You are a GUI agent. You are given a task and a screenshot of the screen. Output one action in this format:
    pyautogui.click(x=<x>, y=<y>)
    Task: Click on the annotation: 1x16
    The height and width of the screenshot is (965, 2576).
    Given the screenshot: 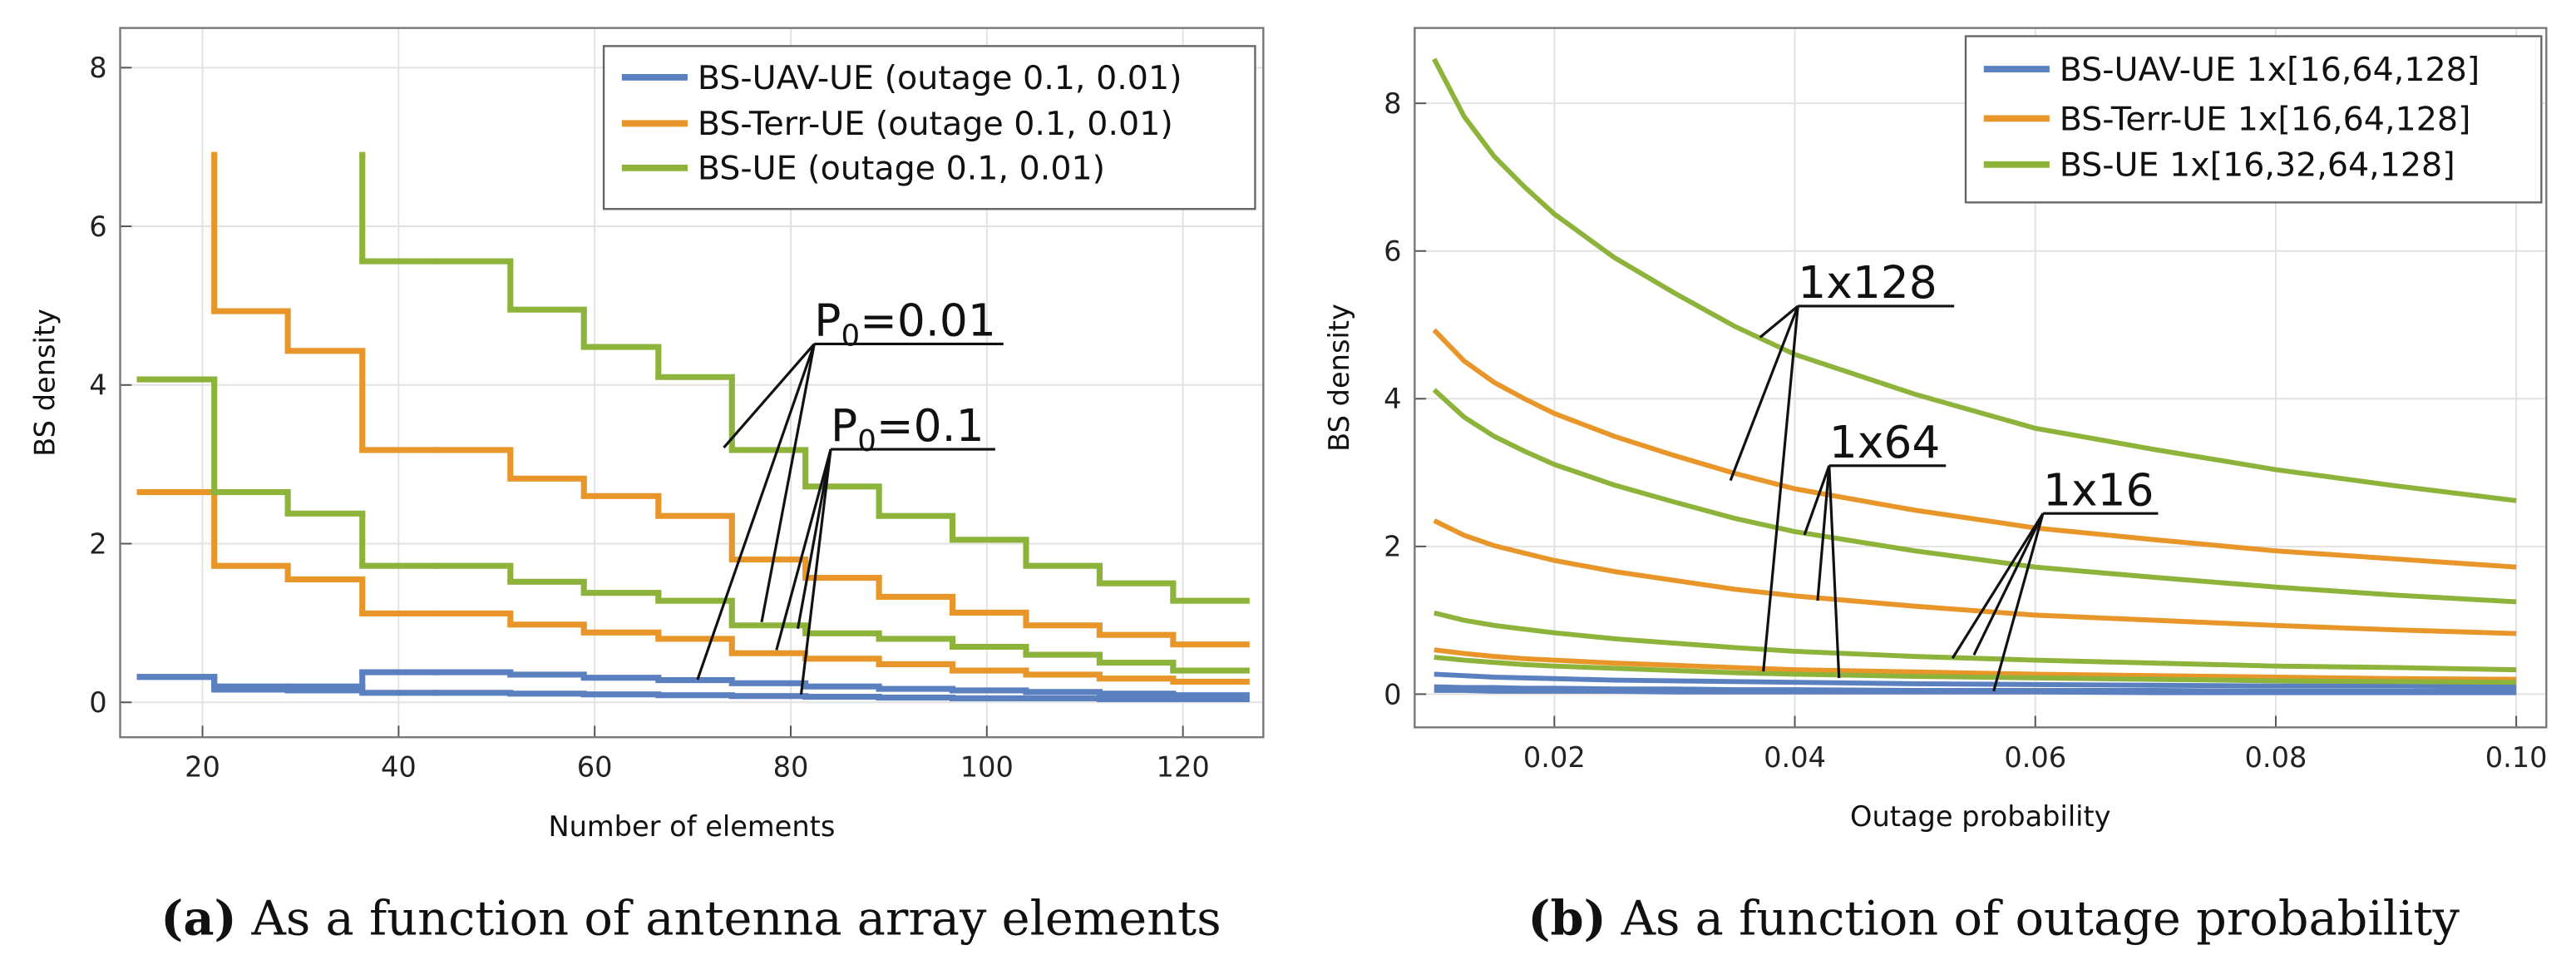 What is the action you would take?
    pyautogui.click(x=2098, y=490)
    